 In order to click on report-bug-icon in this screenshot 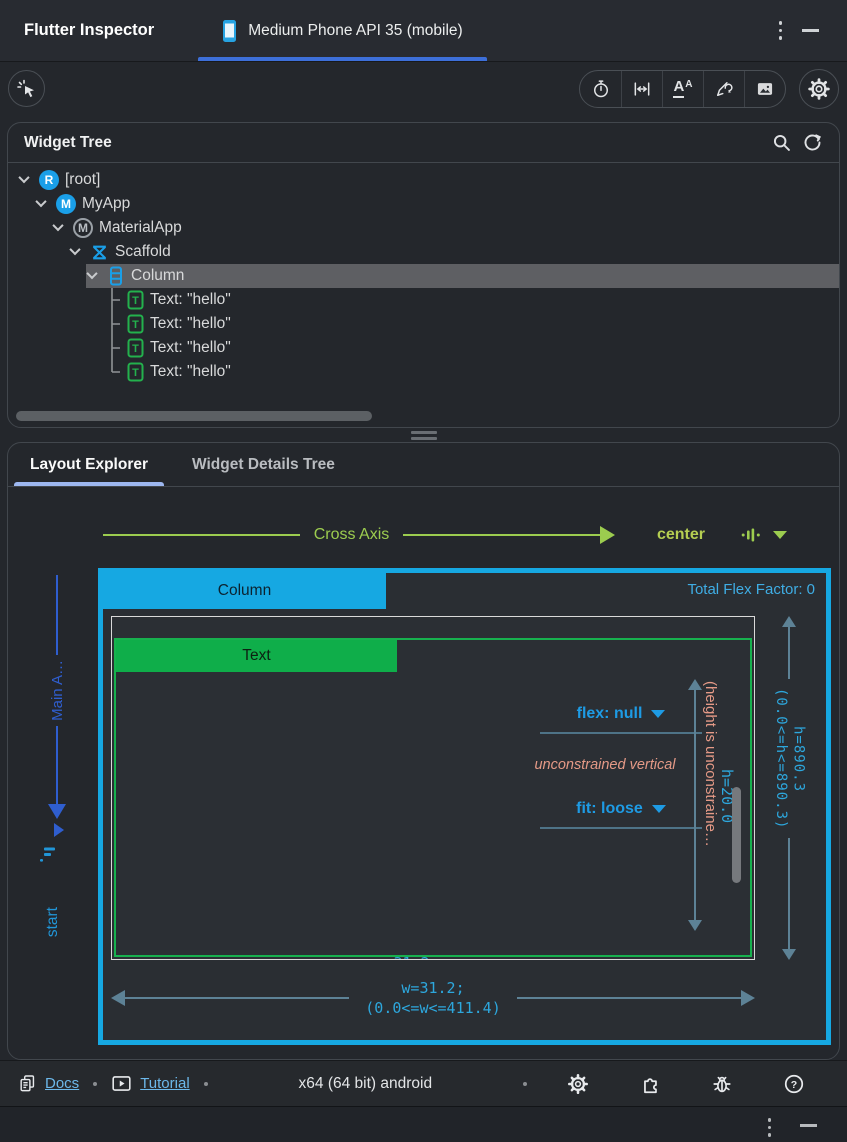, I will do `click(722, 1084)`.